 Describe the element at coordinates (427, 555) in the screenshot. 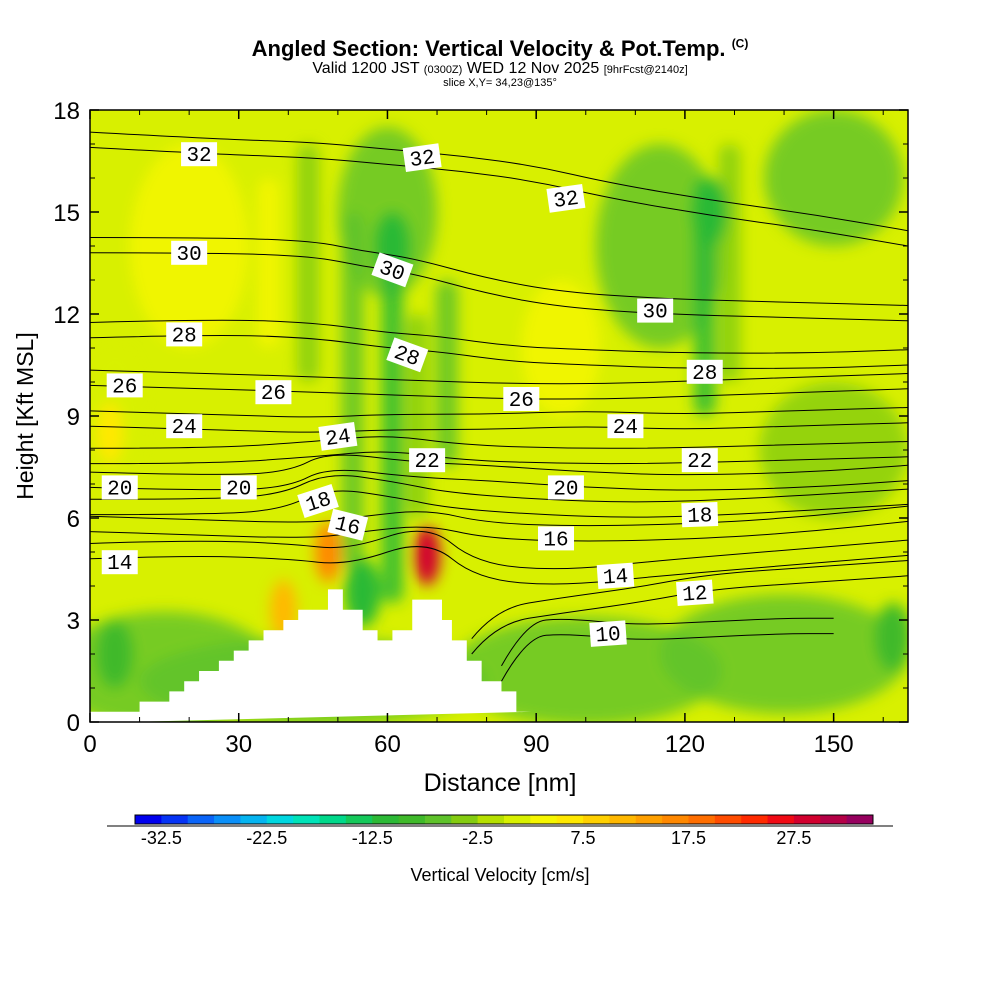

I see `updraft-core` at that location.